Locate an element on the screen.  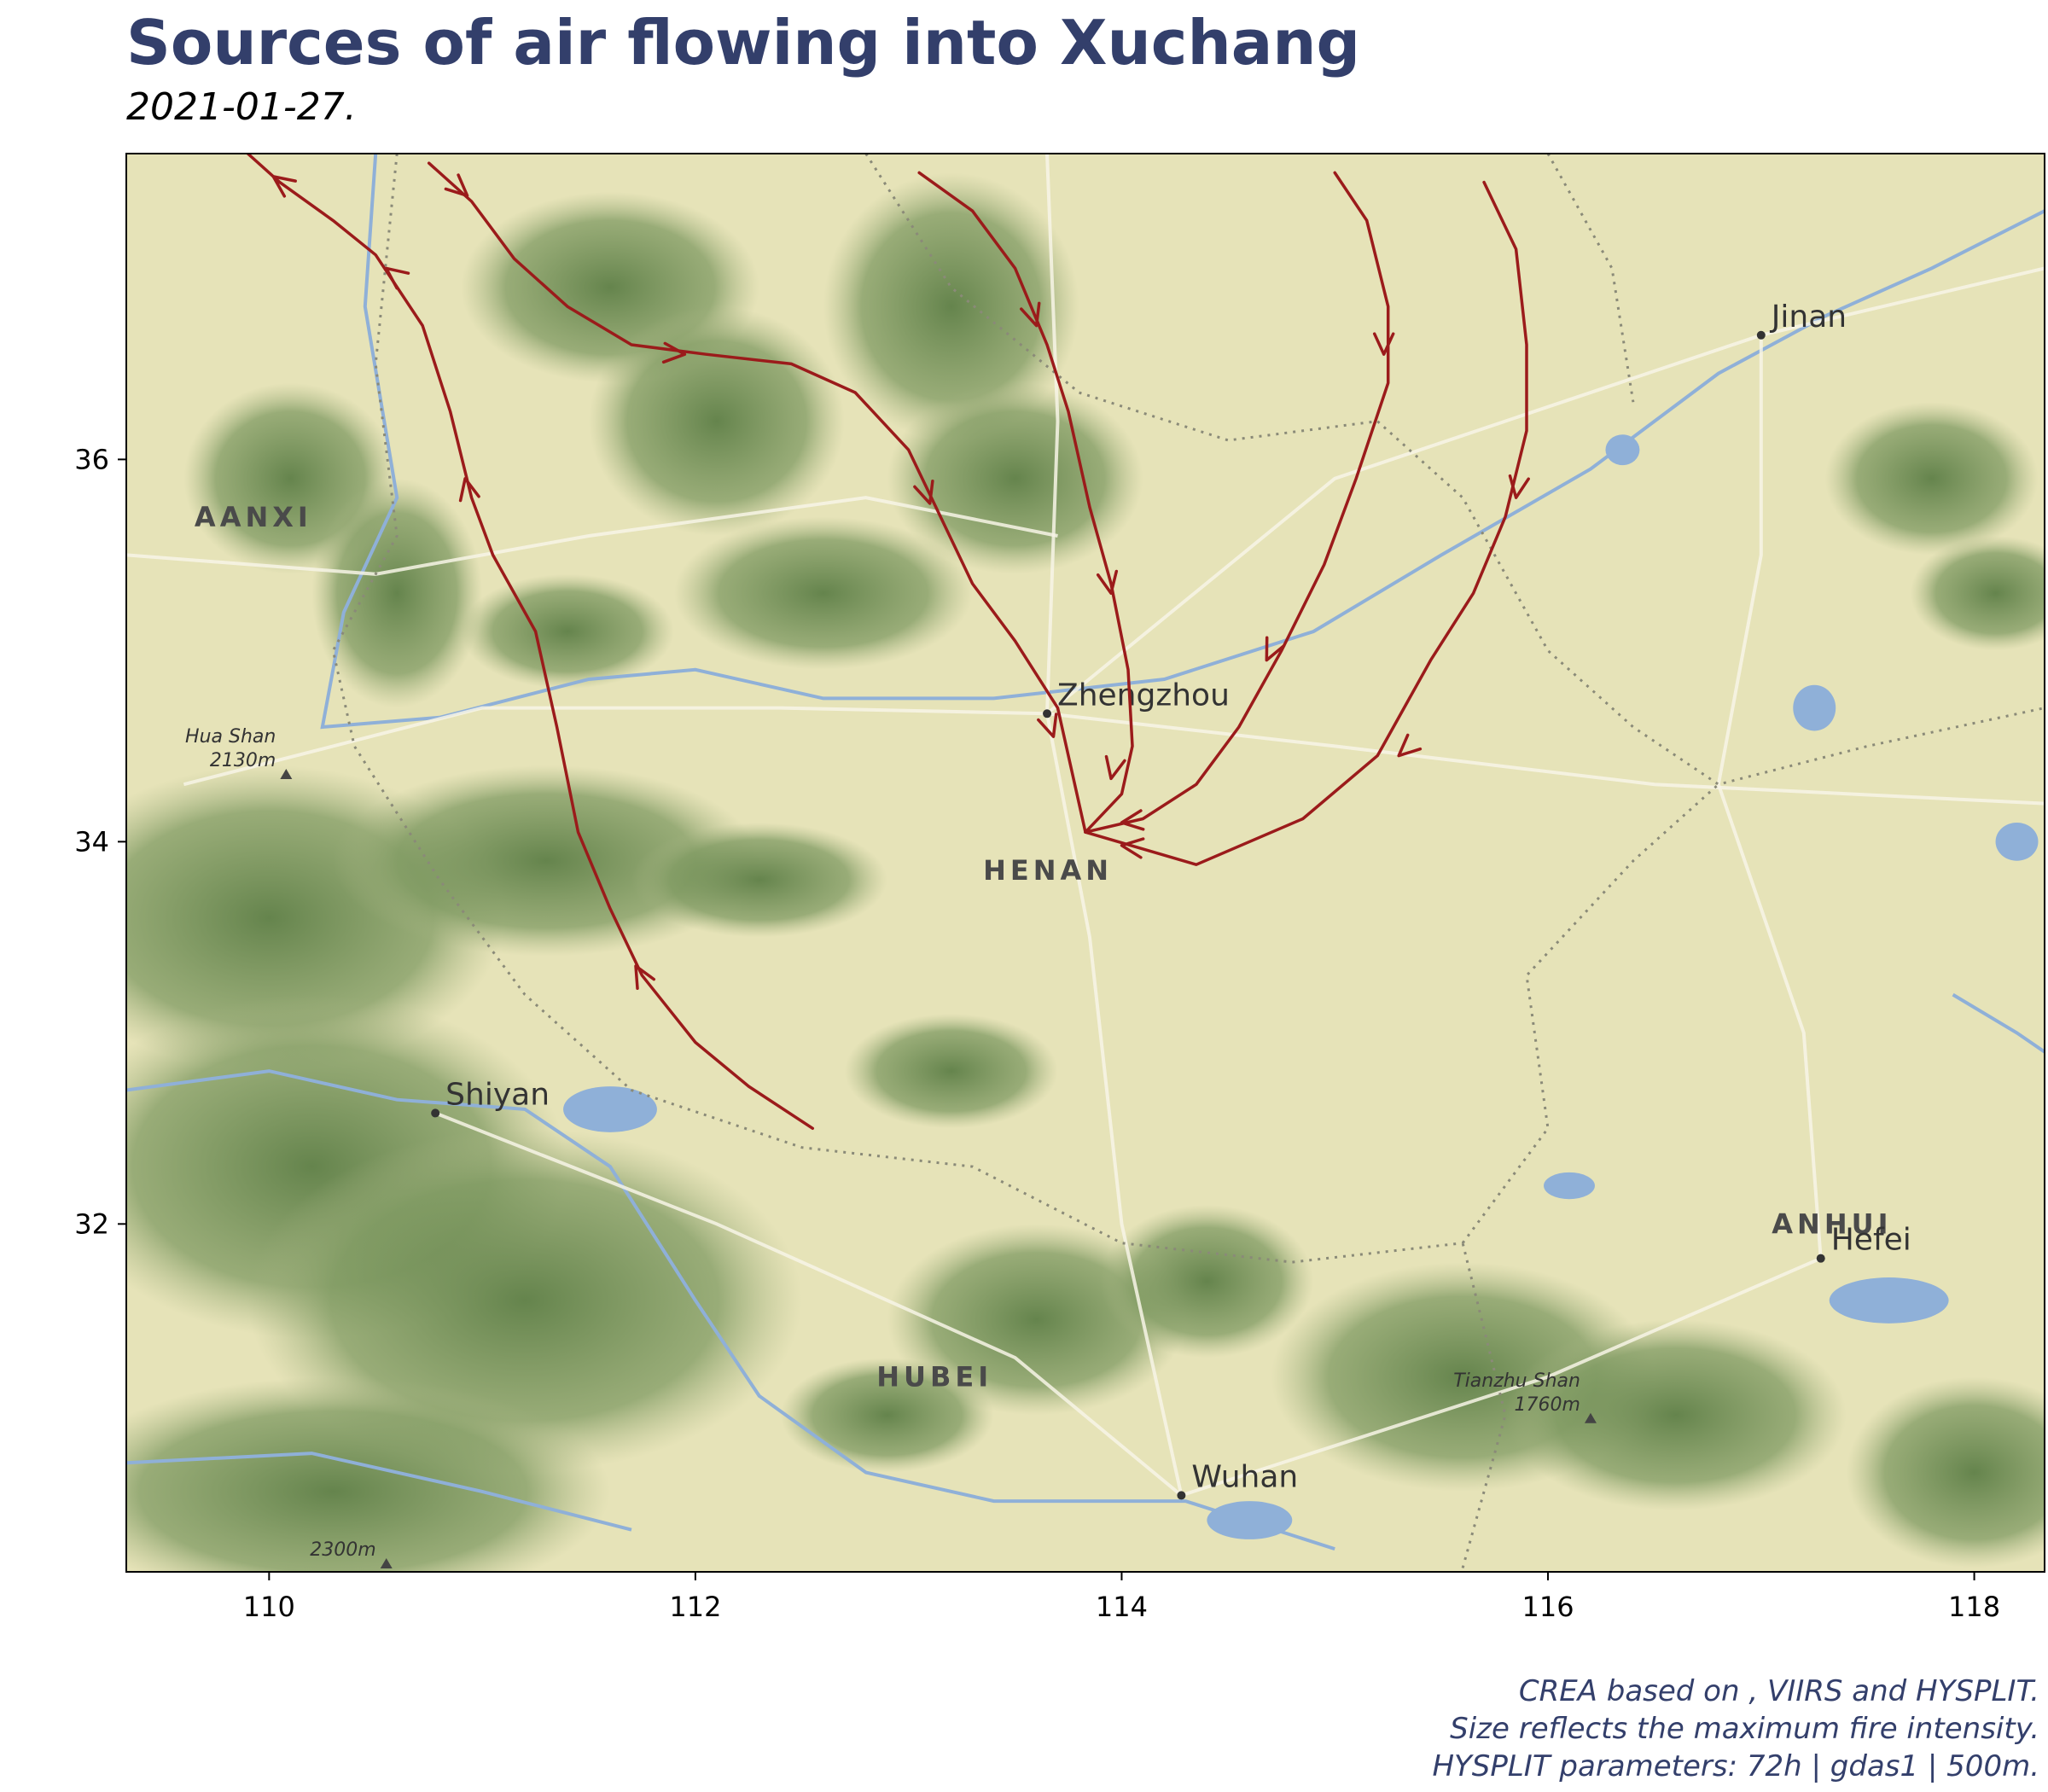
region-label-2: HUBEI is located at coordinates (934, 1377).